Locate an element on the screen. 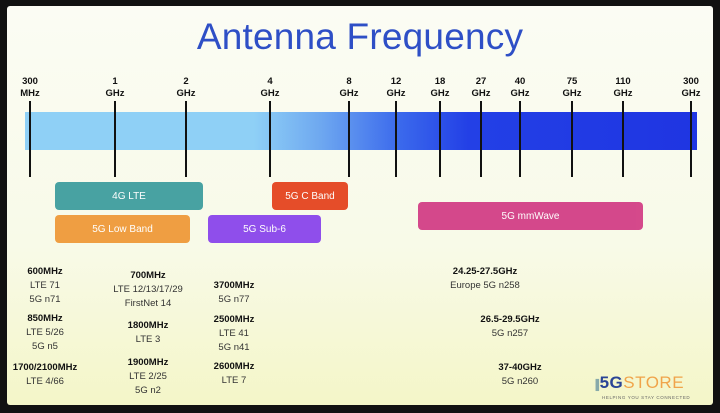 This screenshot has width=720, height=413. detail-frequency: 24.25-27.5GHz is located at coordinates (485, 271).